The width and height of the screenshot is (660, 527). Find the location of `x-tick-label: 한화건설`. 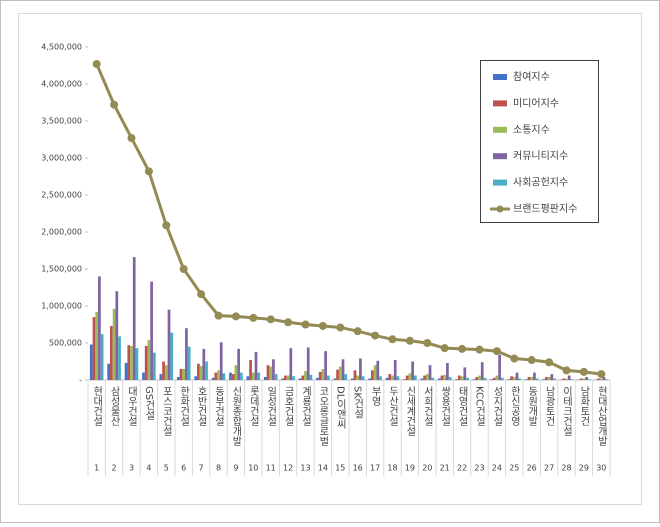

x-tick-label: 한화건설 is located at coordinates (184, 406).